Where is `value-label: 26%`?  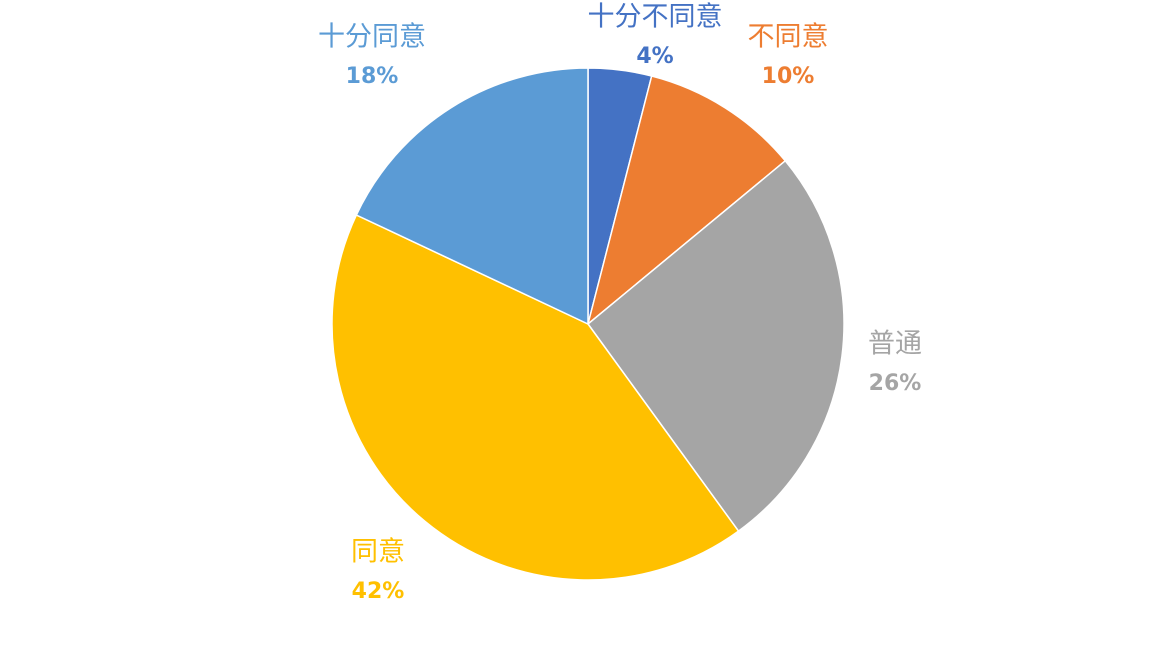
value-label: 26% is located at coordinates (895, 383).